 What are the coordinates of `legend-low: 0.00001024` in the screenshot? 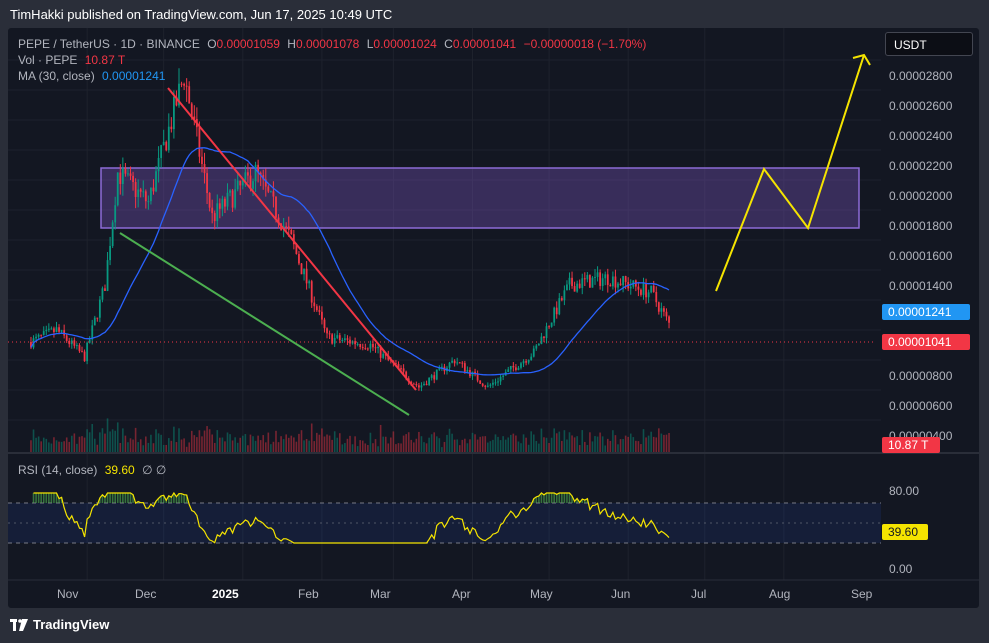 It's located at (405, 44).